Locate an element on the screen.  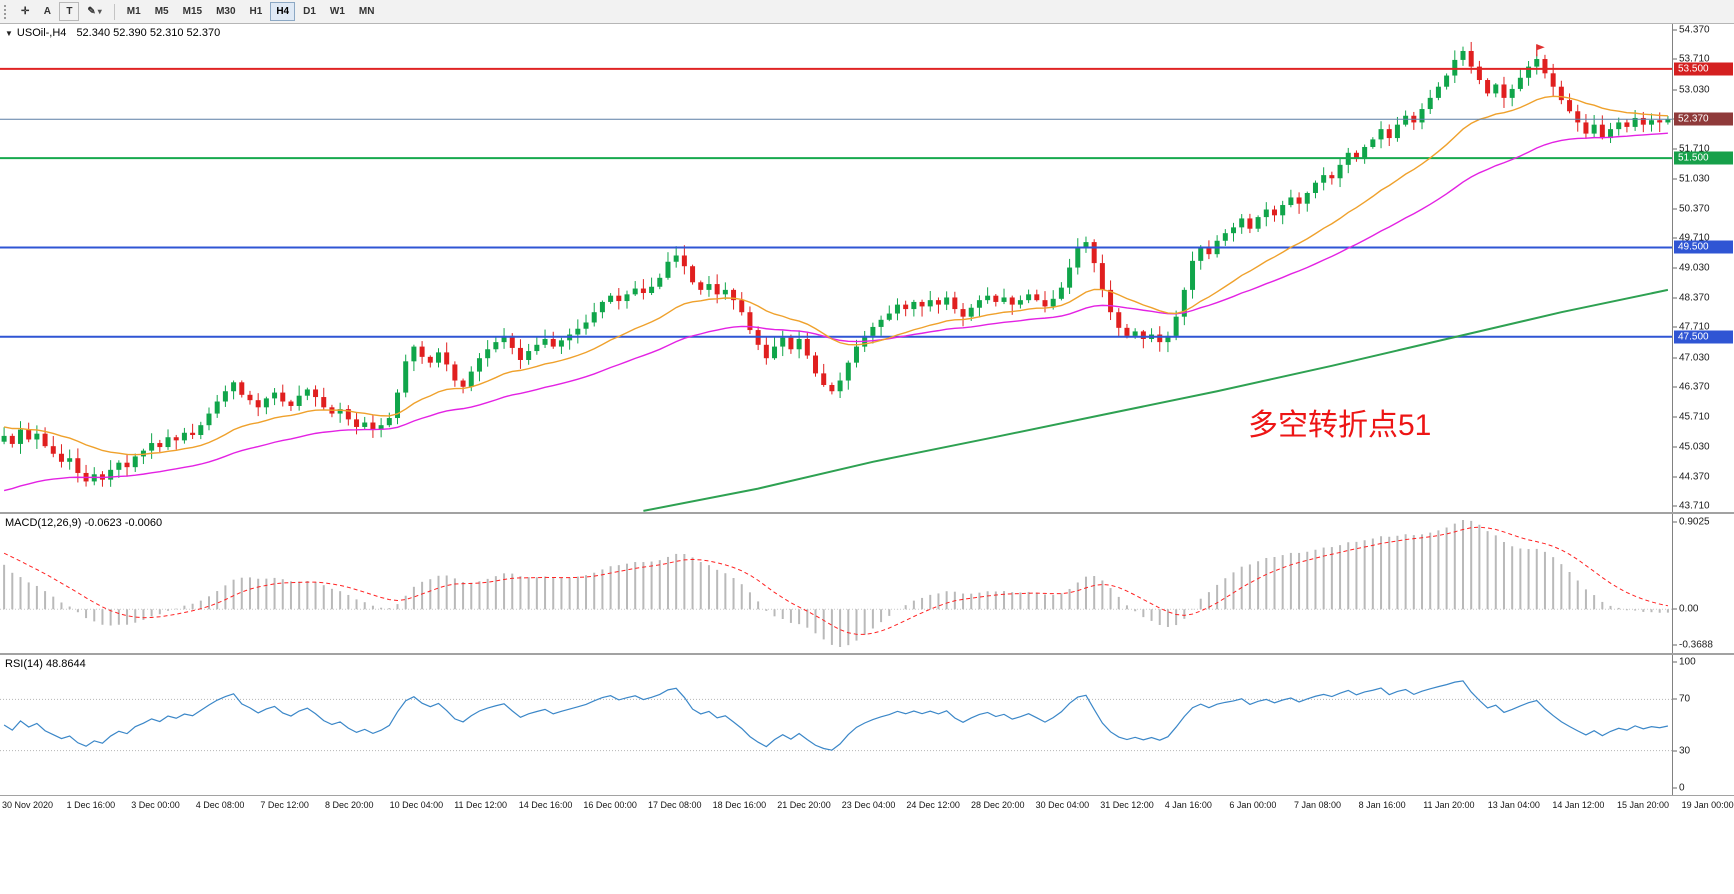
macd-axis-label: -0.3688 is located at coordinates (1696, 645).